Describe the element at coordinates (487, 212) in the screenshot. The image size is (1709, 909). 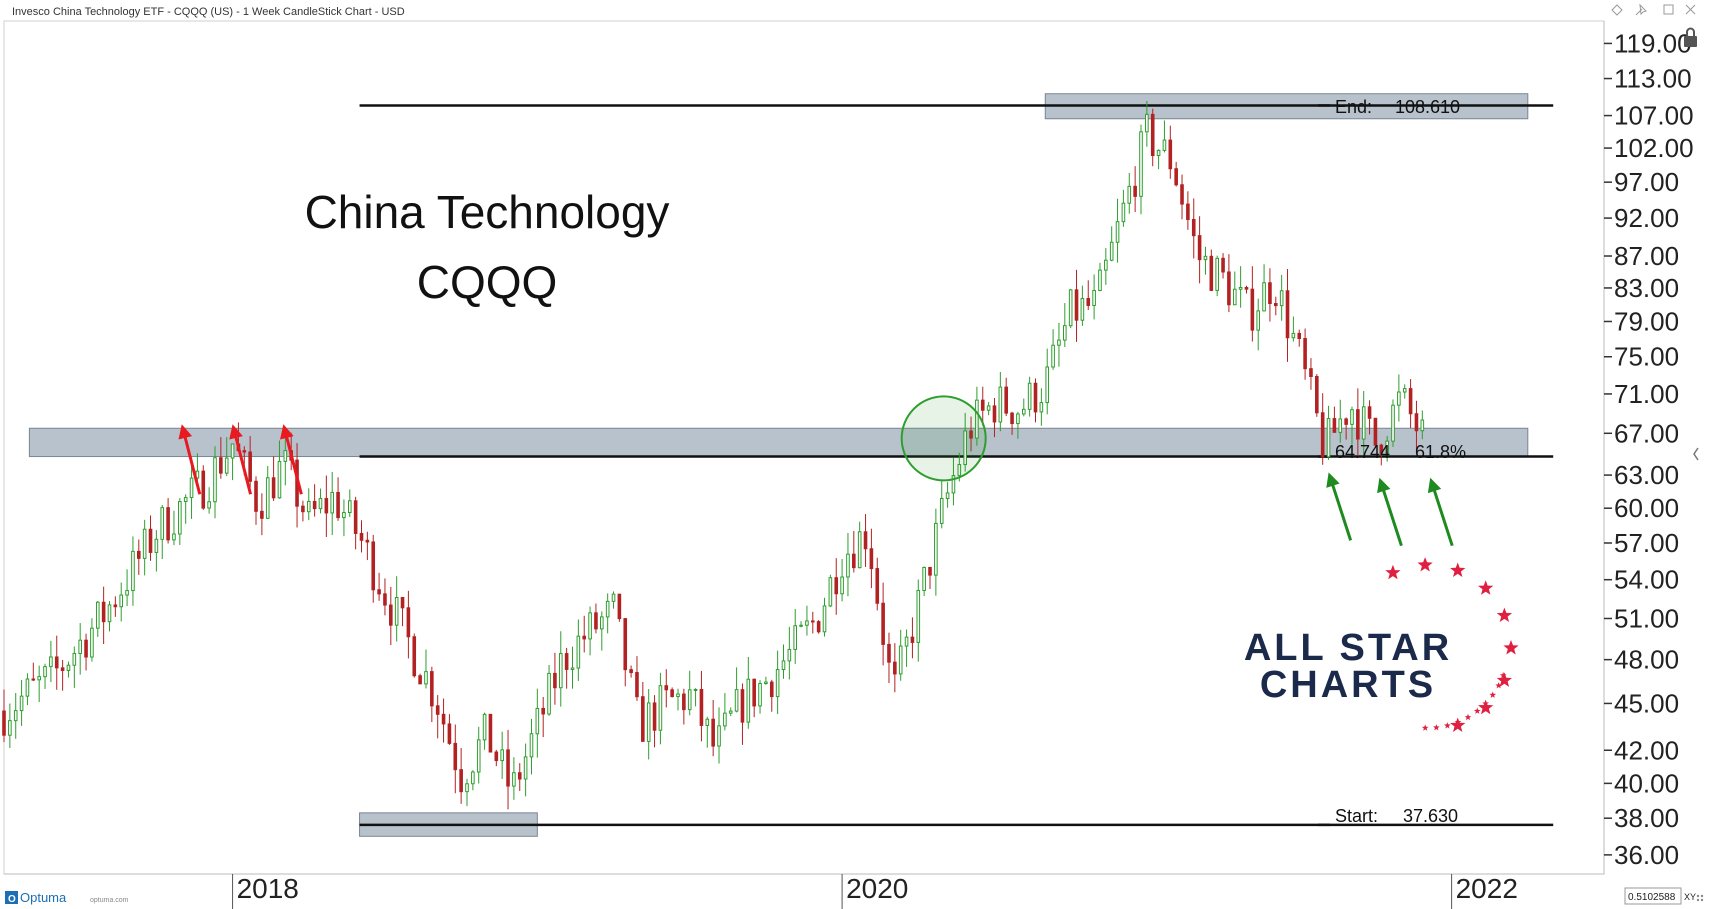
I see `chart-title: China Technology` at that location.